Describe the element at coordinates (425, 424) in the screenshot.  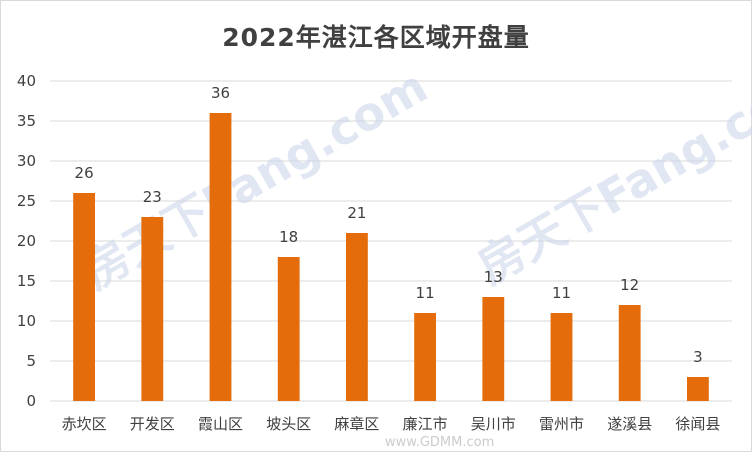
I see `x-category-label: 廉江市` at that location.